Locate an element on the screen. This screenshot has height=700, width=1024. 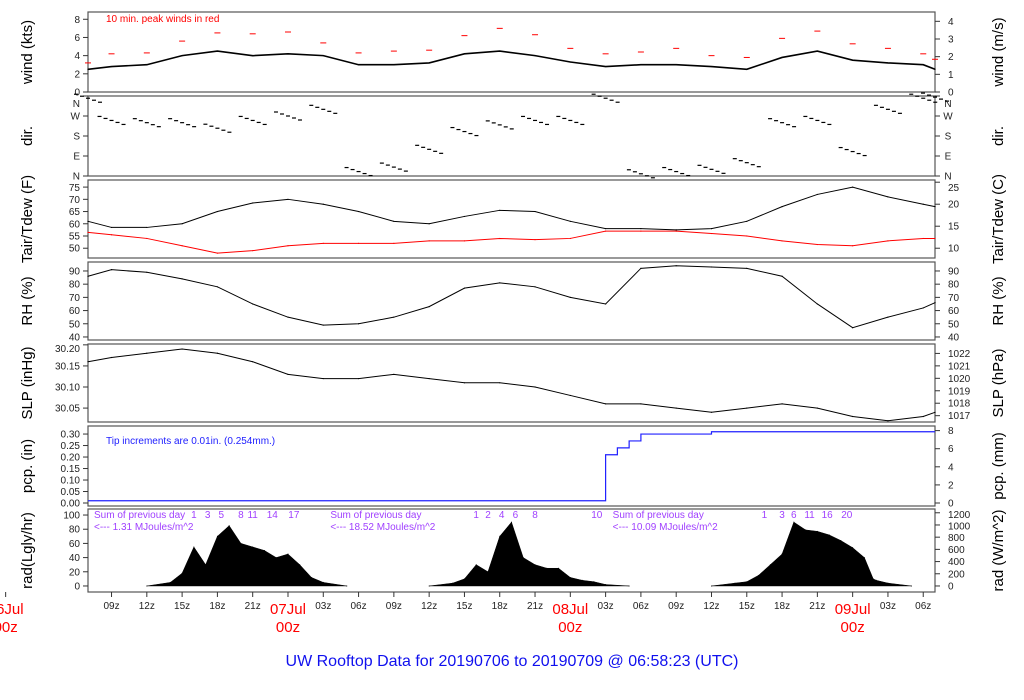
y-axis-label: dir. is located at coordinates (27, 136).